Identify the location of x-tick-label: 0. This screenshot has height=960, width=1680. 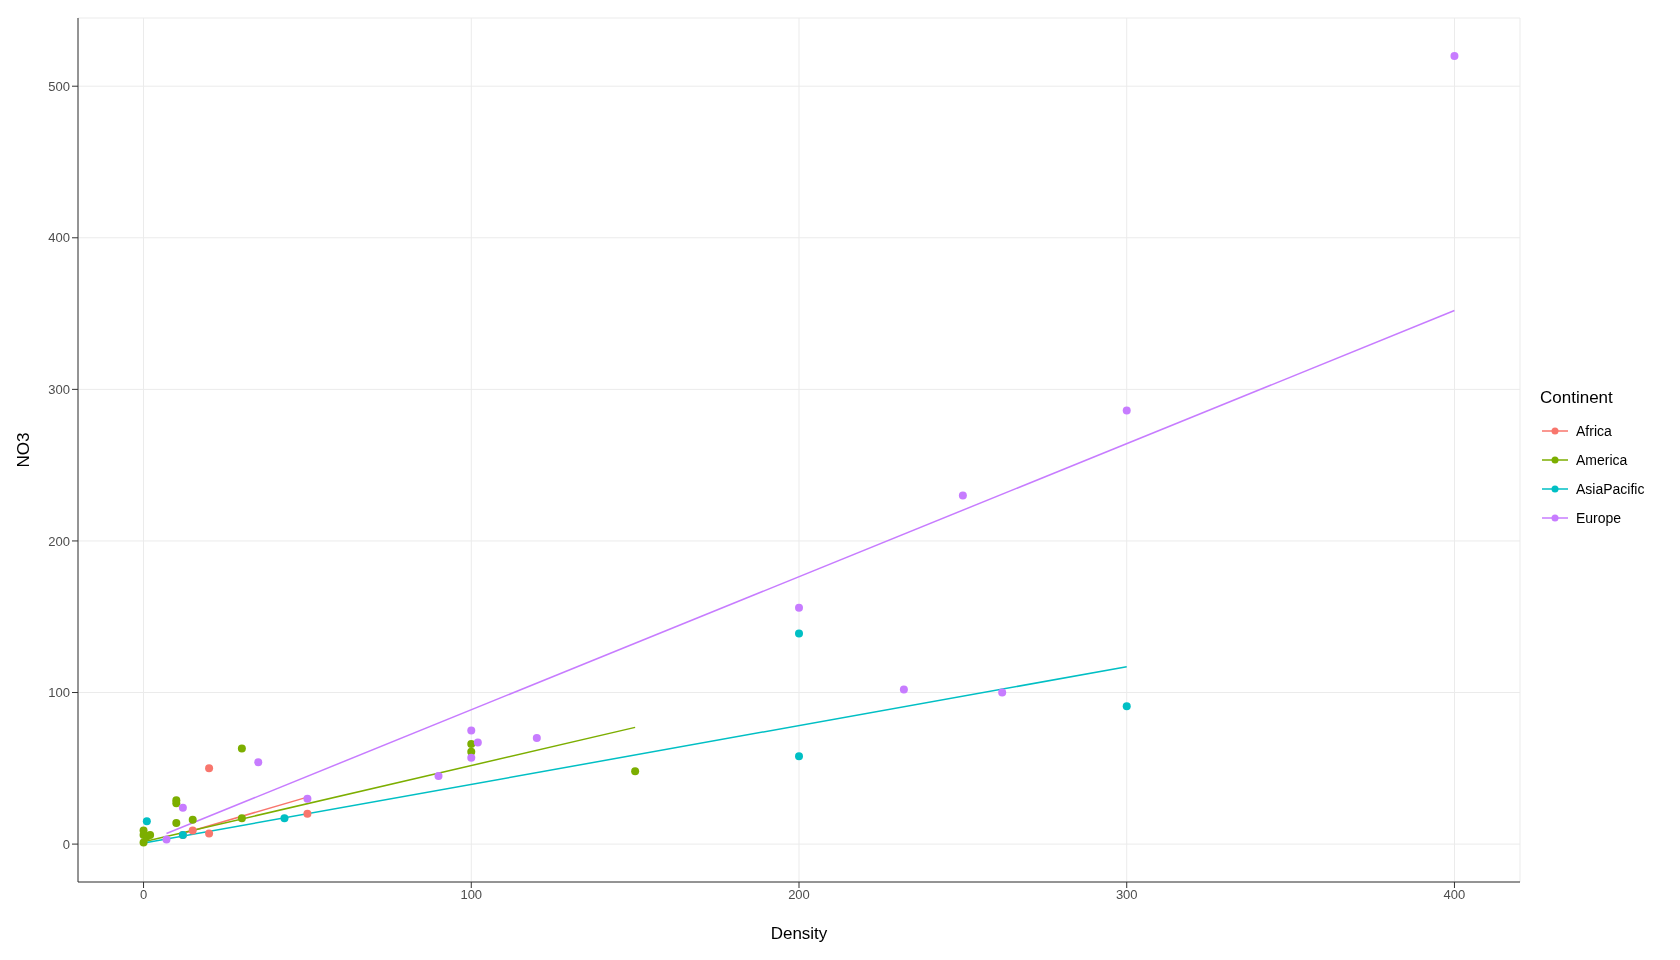
(143, 895).